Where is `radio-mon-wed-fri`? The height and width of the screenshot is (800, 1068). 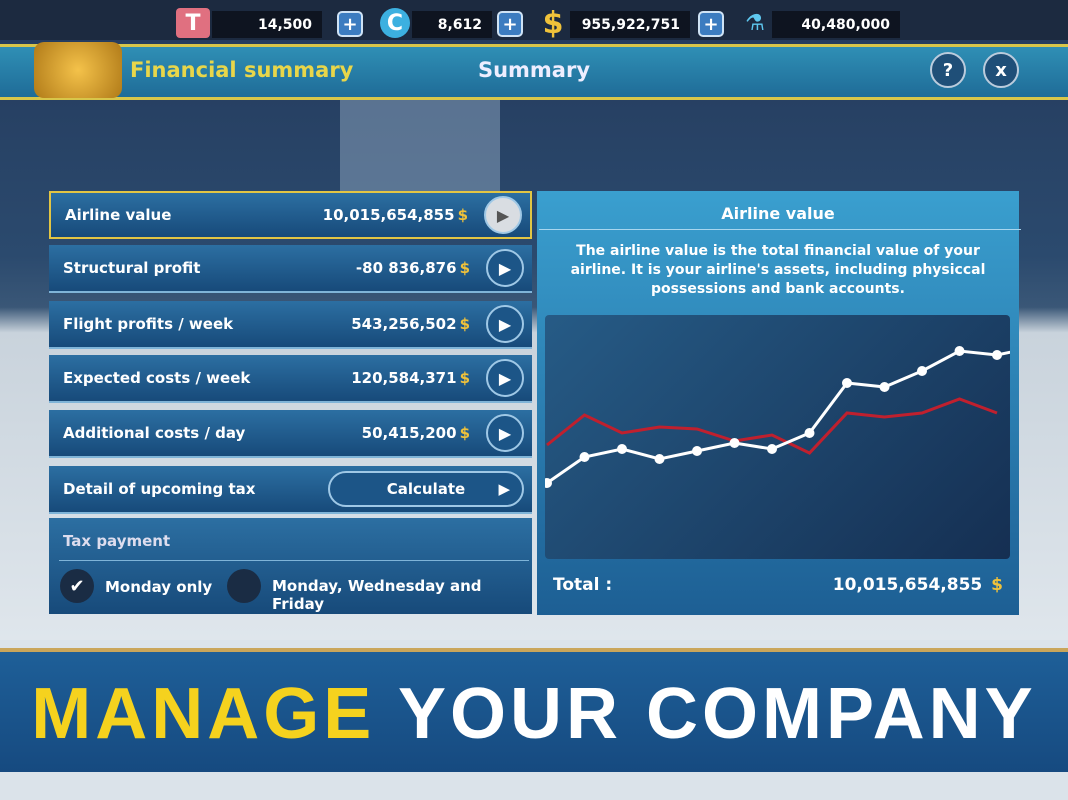 radio-mon-wed-fri is located at coordinates (244, 586).